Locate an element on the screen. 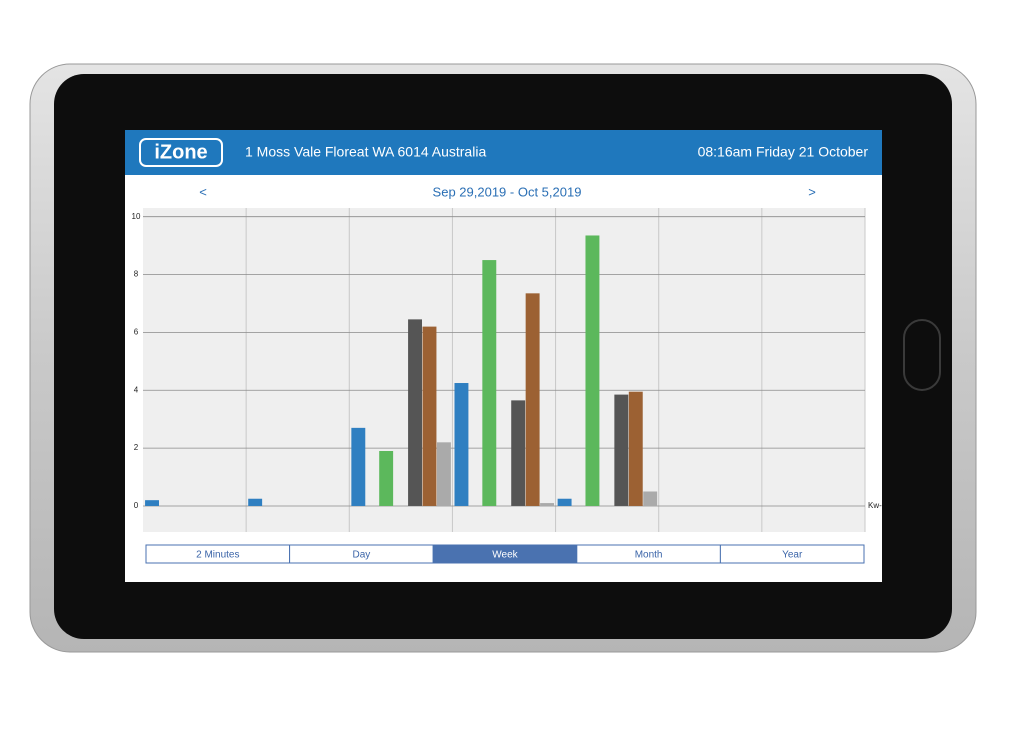 This screenshot has height=731, width=1020. next-button: > is located at coordinates (812, 191).